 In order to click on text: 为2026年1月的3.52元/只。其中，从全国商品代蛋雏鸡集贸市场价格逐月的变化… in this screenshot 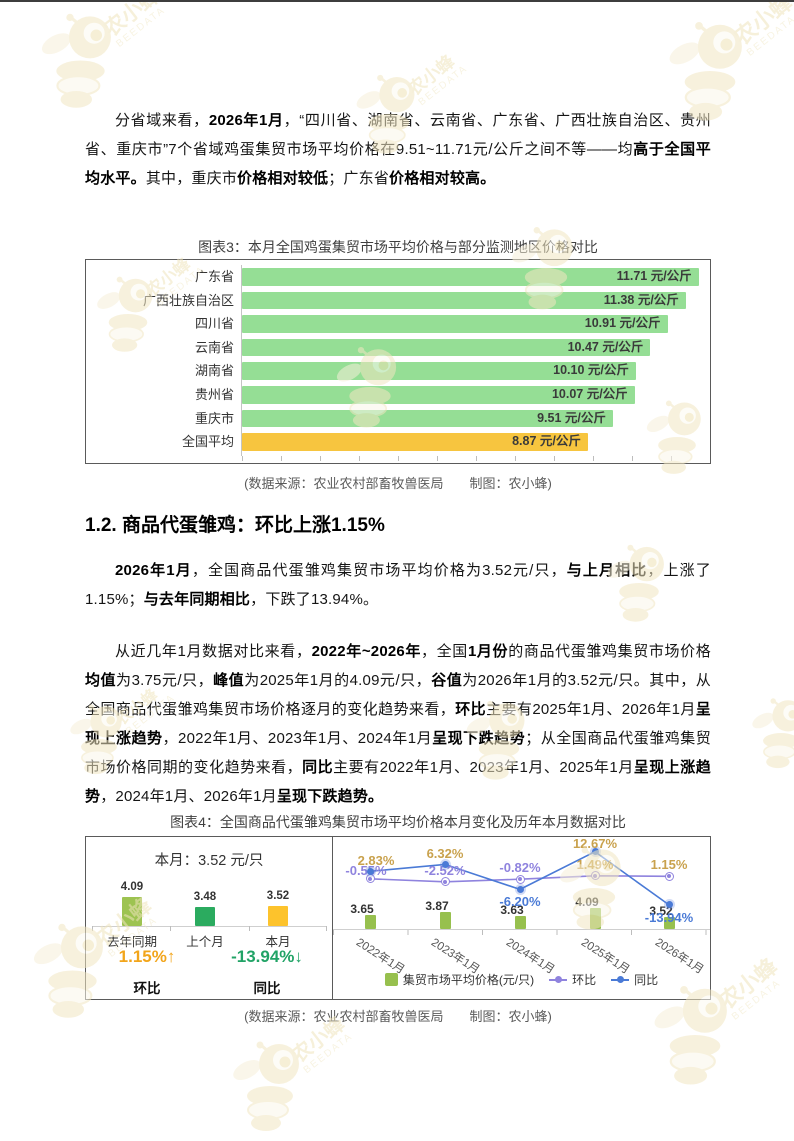, I will do `click(398, 695)`.